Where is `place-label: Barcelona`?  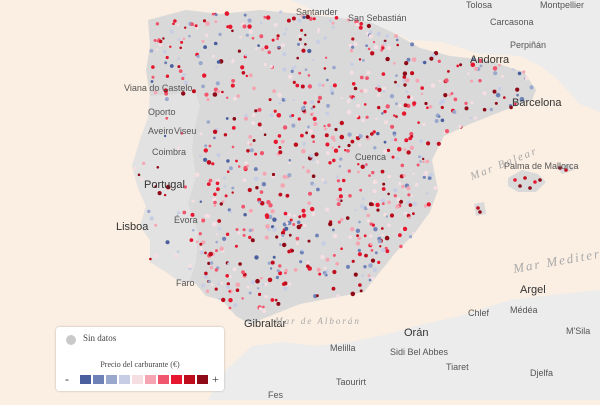 place-label: Barcelona is located at coordinates (537, 103).